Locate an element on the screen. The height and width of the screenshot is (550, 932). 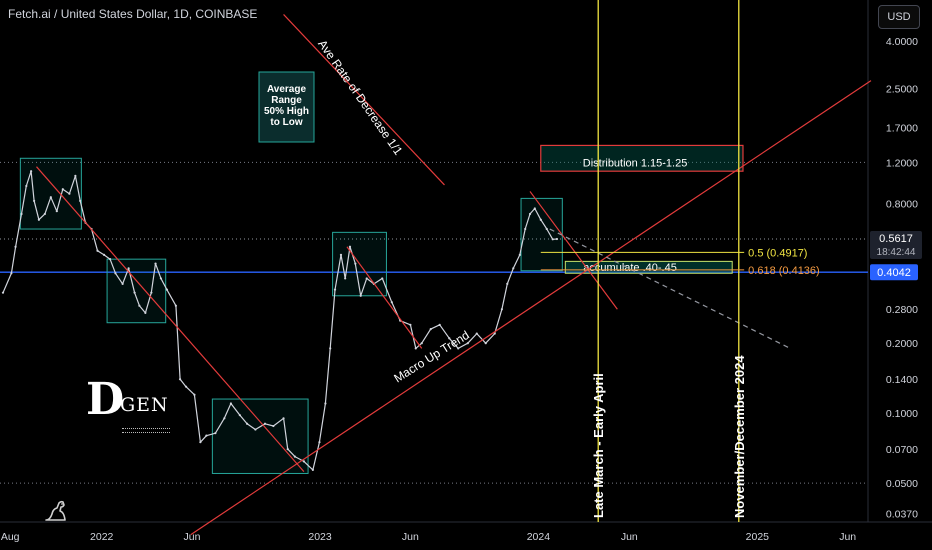
price-tick-label: 0.2000 is located at coordinates (902, 344).